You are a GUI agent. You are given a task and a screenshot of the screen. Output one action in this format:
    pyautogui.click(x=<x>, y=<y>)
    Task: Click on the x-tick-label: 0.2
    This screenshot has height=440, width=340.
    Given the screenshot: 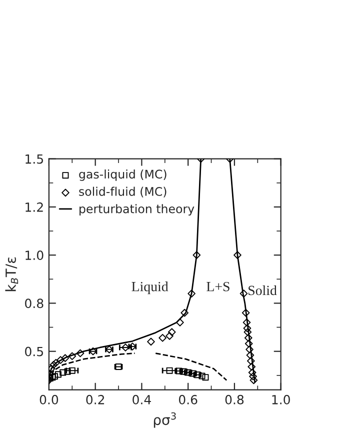 What is the action you would take?
    pyautogui.click(x=95, y=399)
    